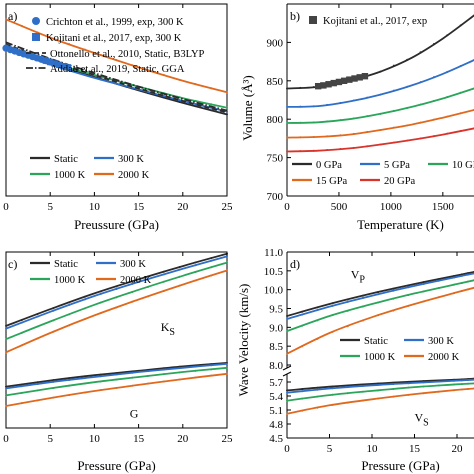 The width and height of the screenshot is (474, 474). What do you see at coordinates (275, 43) in the screenshot?
I see `y-tick-label: 900` at bounding box center [275, 43].